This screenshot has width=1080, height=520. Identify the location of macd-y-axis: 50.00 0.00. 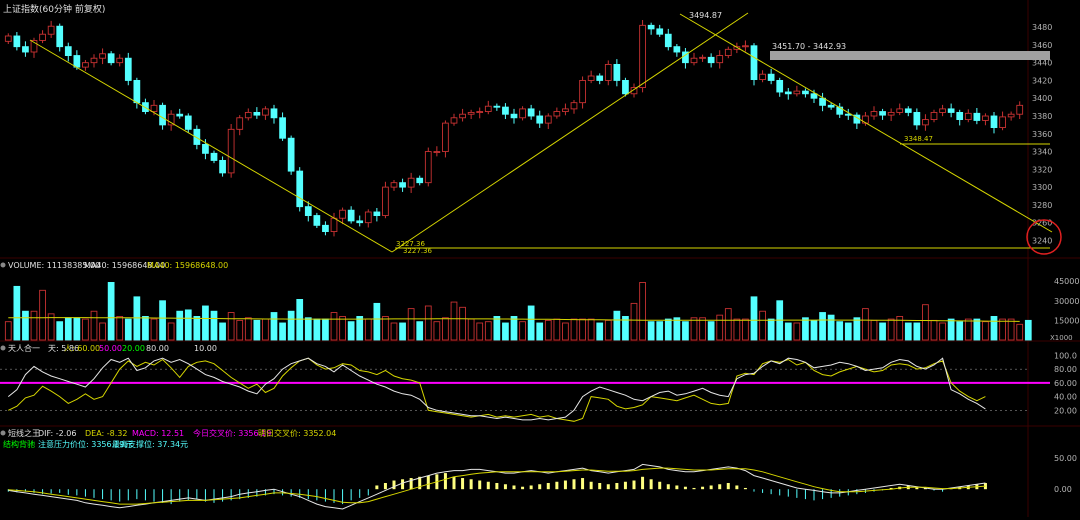
(1065, 474).